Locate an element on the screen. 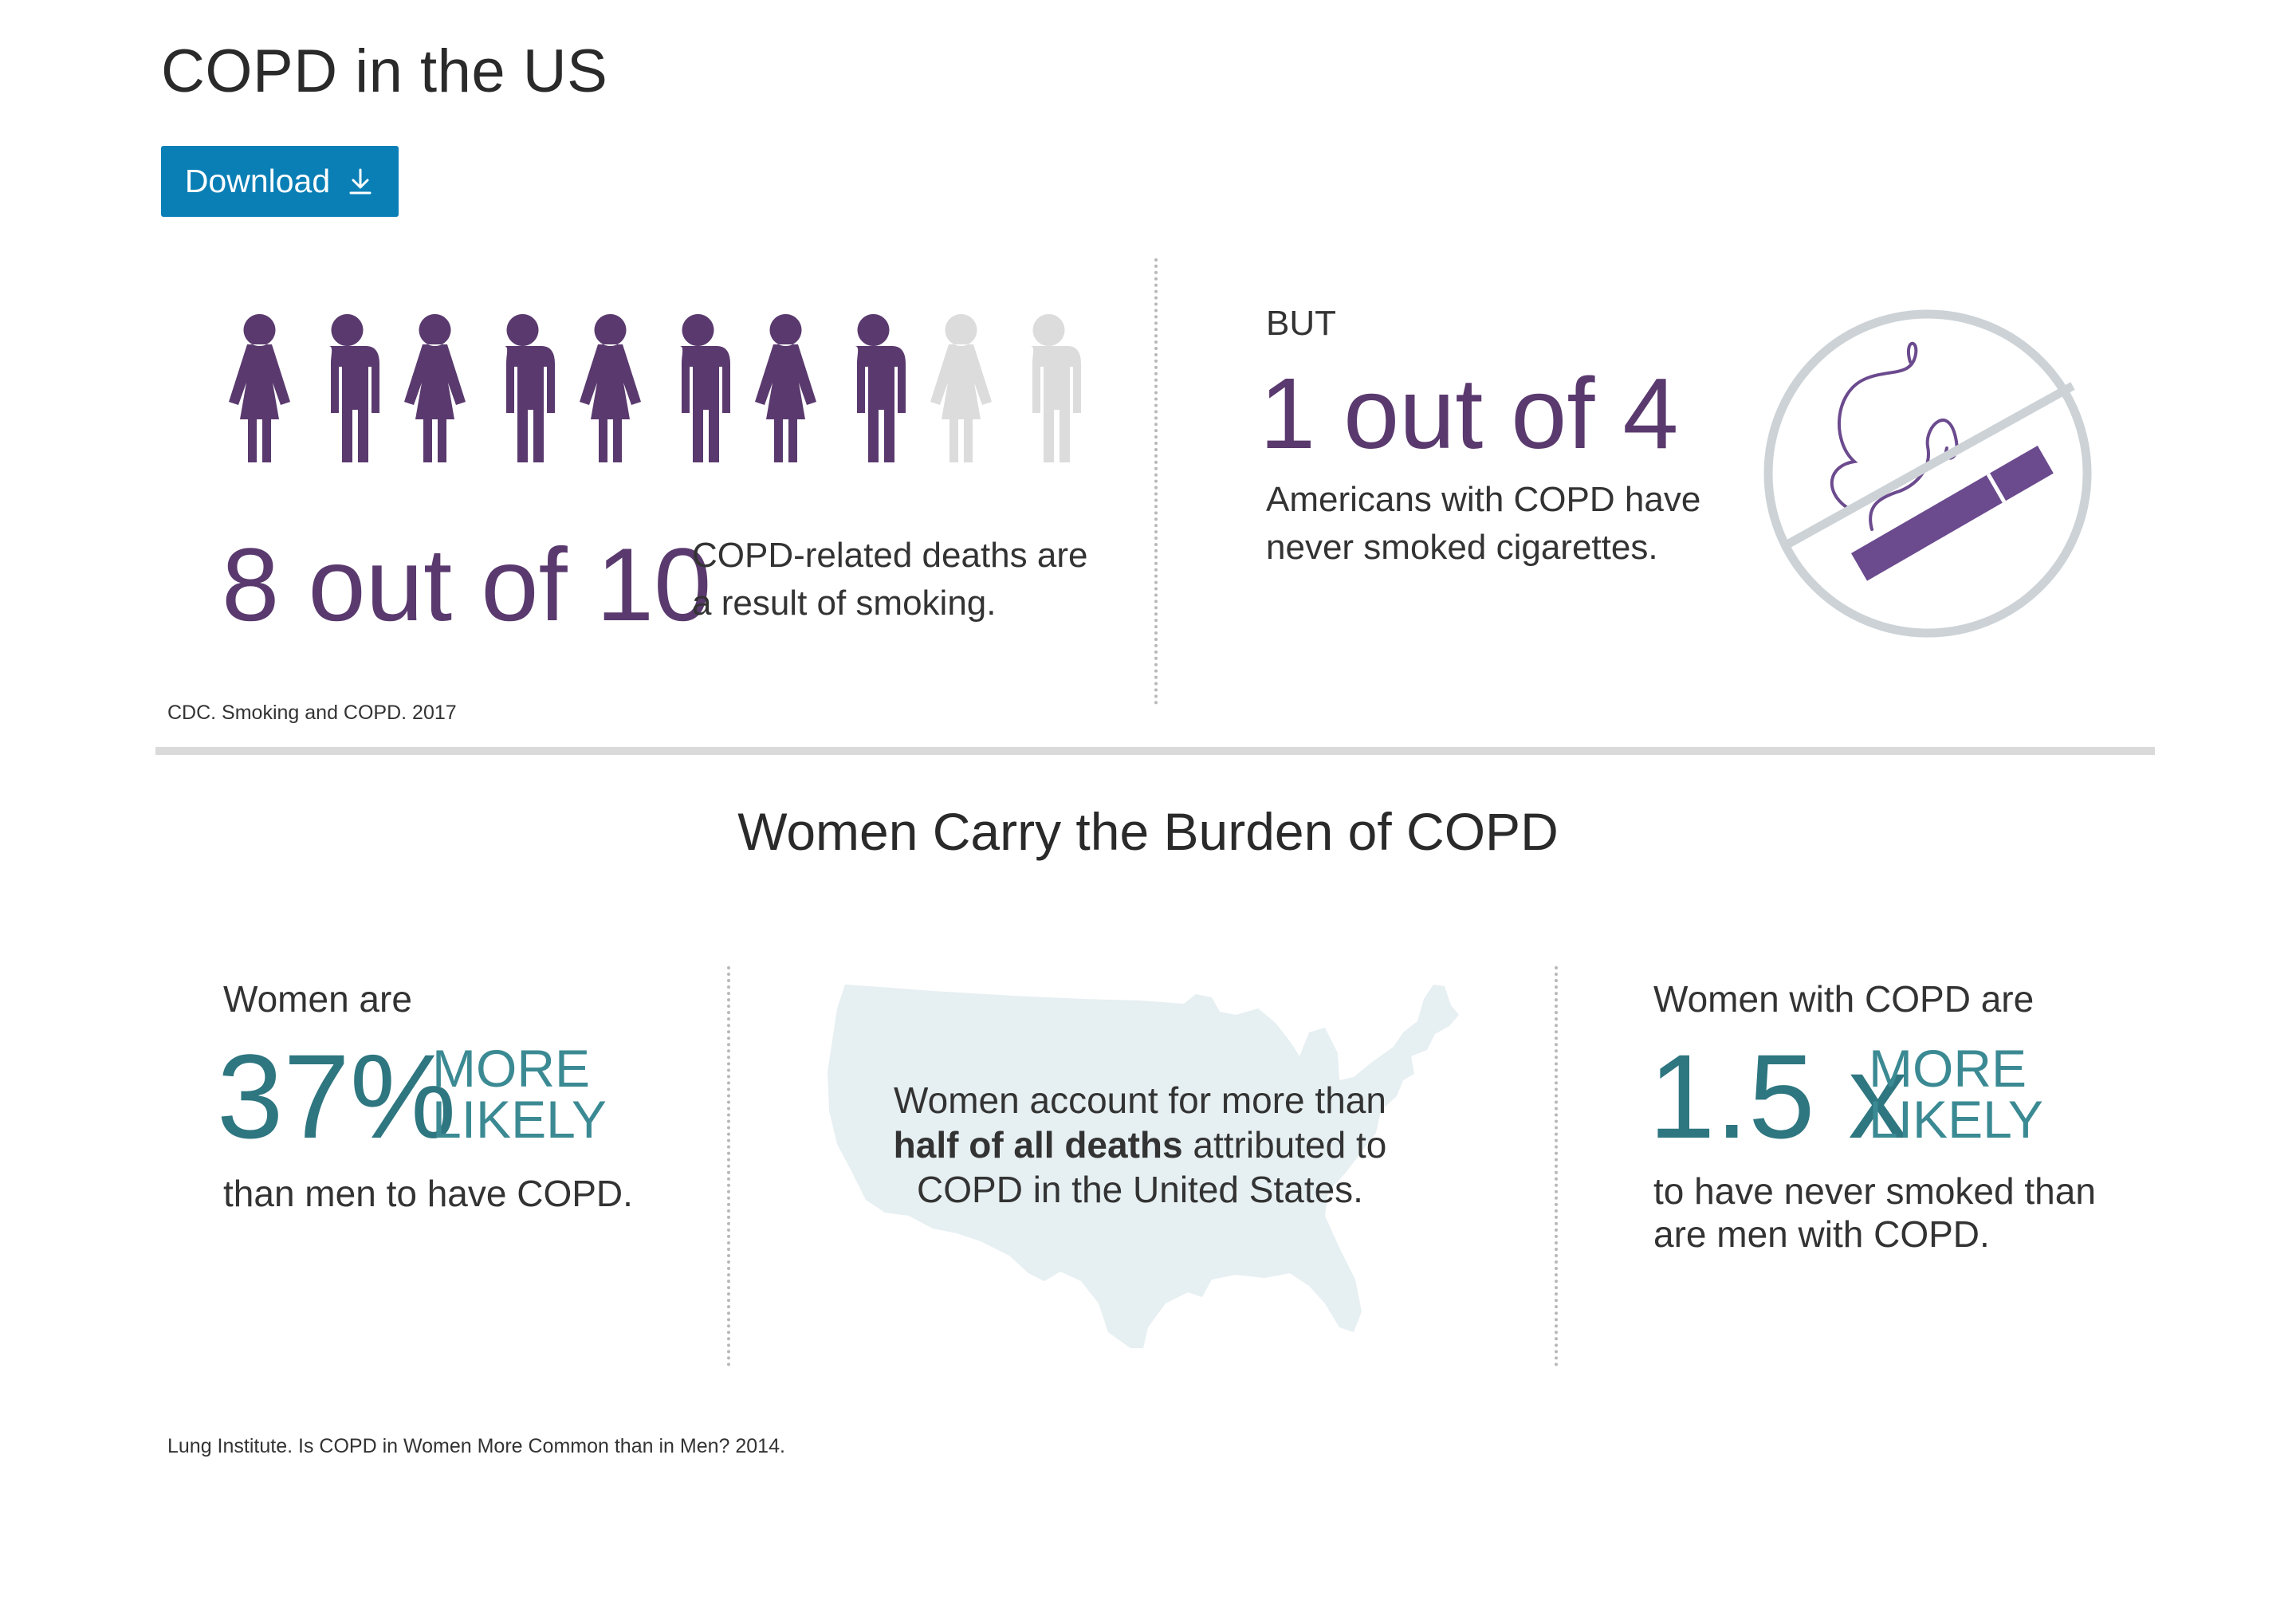  women-deaths-line2: half of all deaths attributed to is located at coordinates (1140, 1145).